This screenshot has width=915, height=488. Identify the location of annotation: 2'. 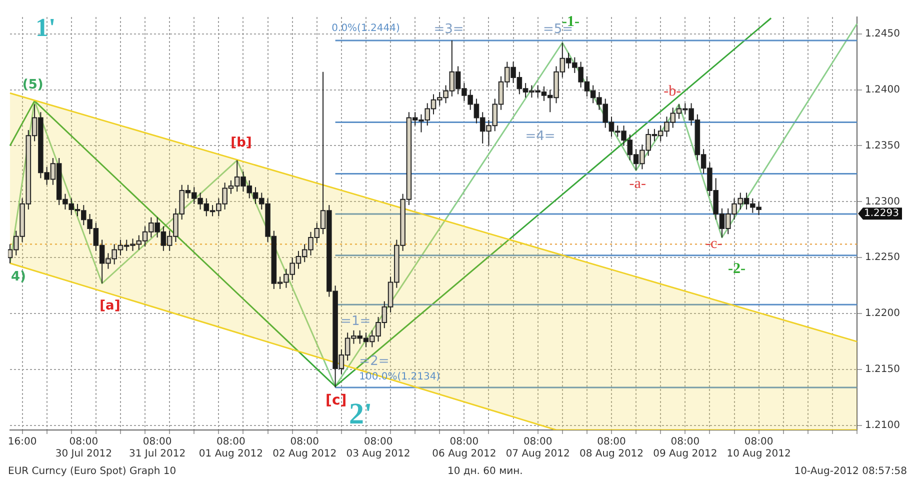
(360, 413).